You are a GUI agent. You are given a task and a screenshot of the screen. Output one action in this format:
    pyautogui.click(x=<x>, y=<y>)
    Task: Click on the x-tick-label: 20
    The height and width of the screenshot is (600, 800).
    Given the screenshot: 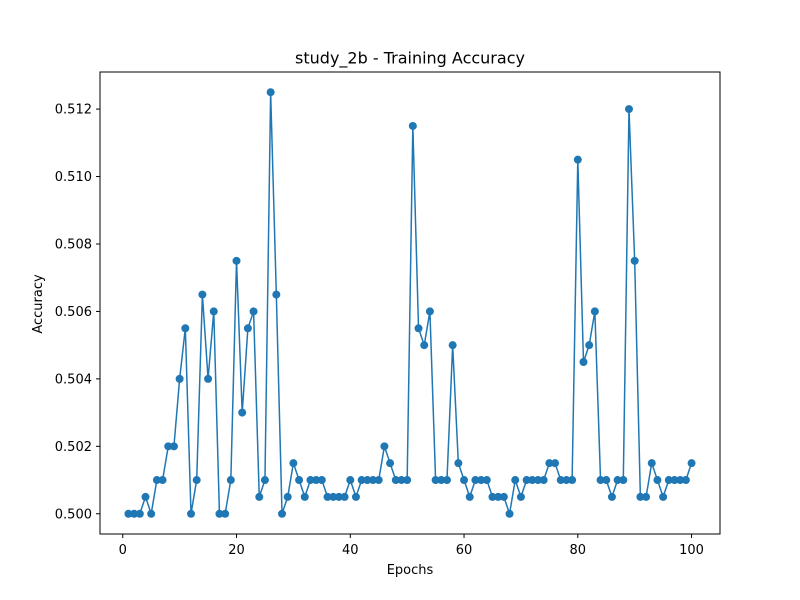 What is the action you would take?
    pyautogui.click(x=236, y=550)
    